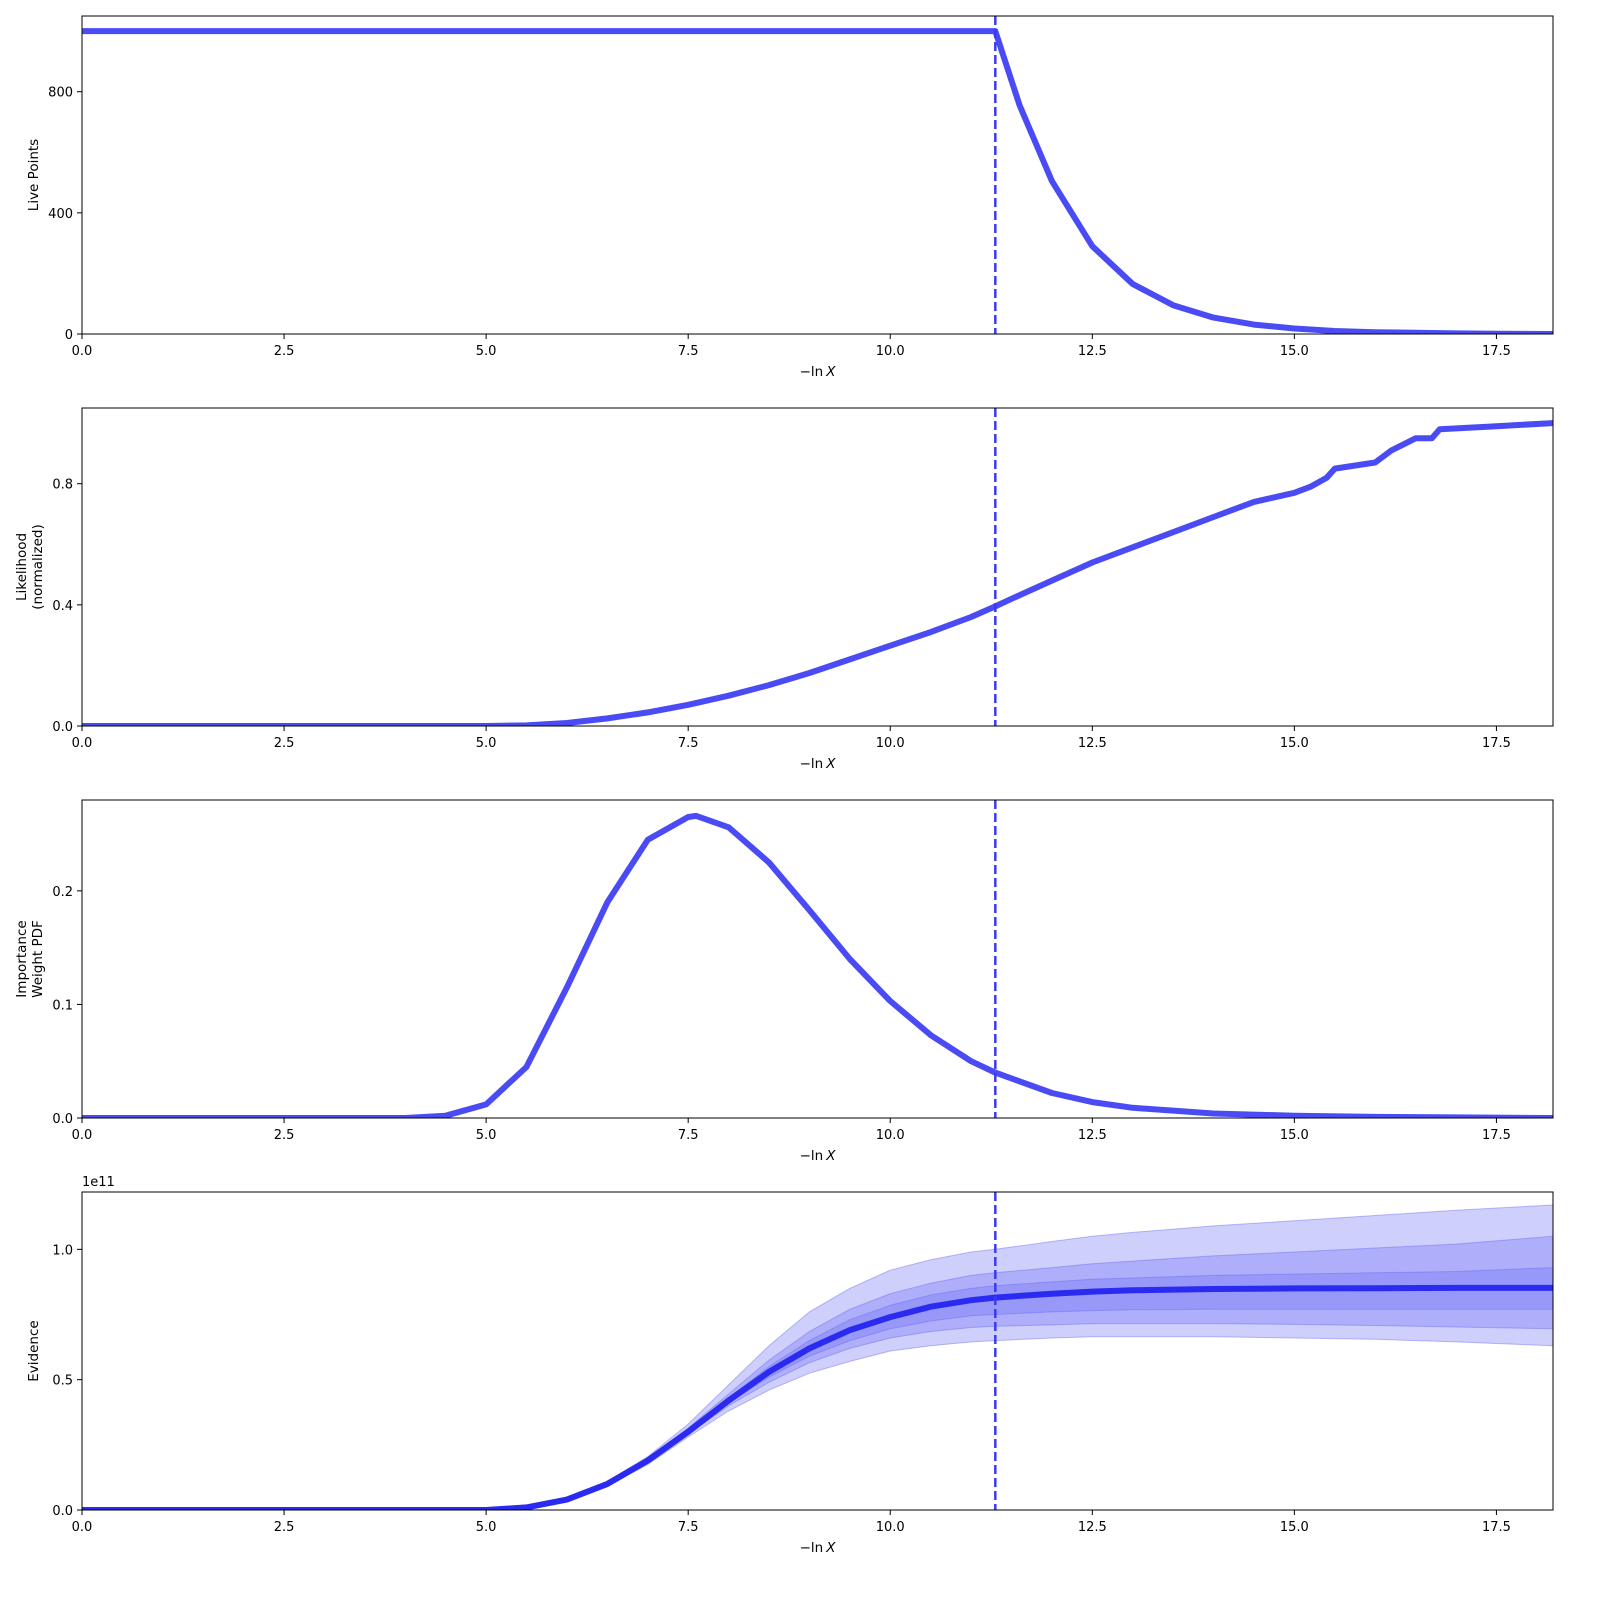 Image resolution: width=1600 pixels, height=1600 pixels. I want to click on y-axis-title-line: Live Points, so click(34, 175).